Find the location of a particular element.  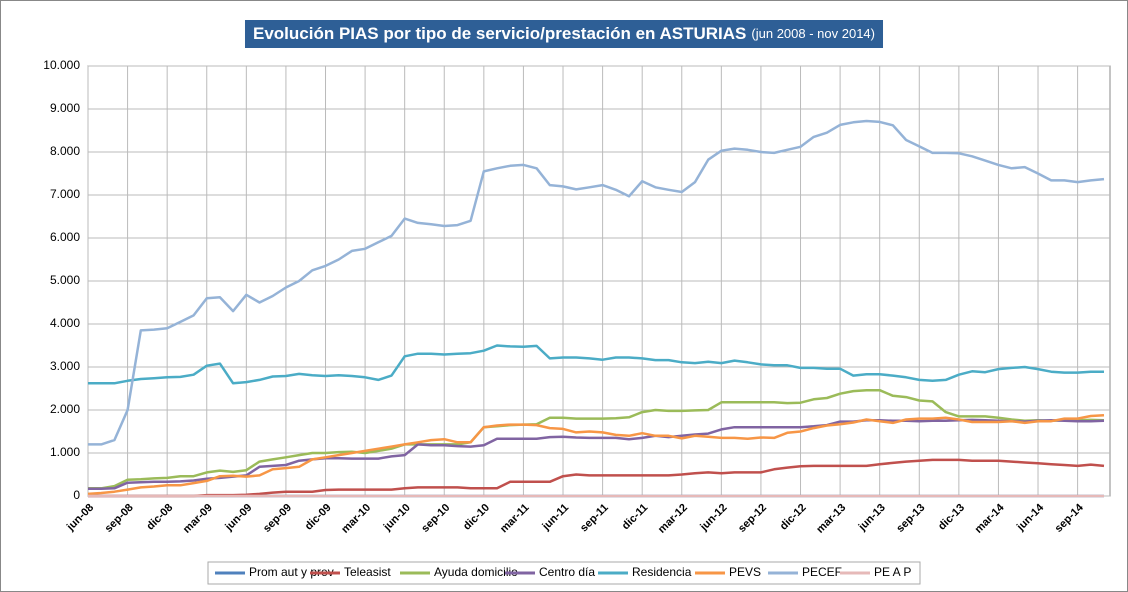

y-tick-label: 3.000 is located at coordinates (65, 366).